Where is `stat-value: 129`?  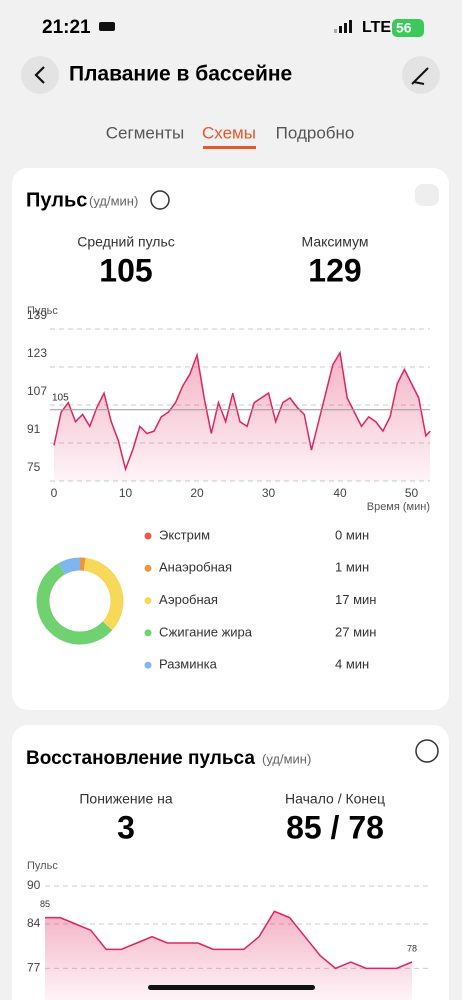
stat-value: 129 is located at coordinates (334, 270).